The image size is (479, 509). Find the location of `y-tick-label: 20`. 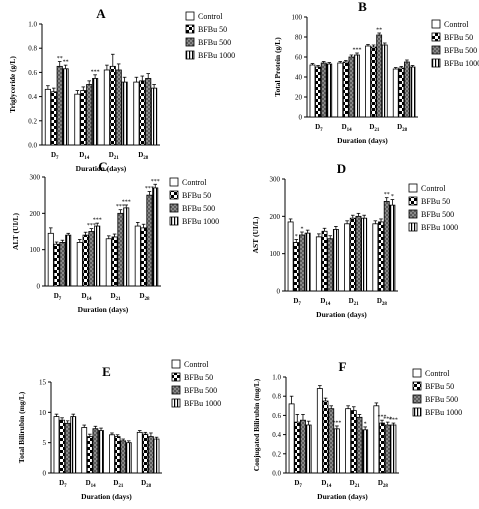

y-tick-label: 20 is located at coordinates (299, 98).